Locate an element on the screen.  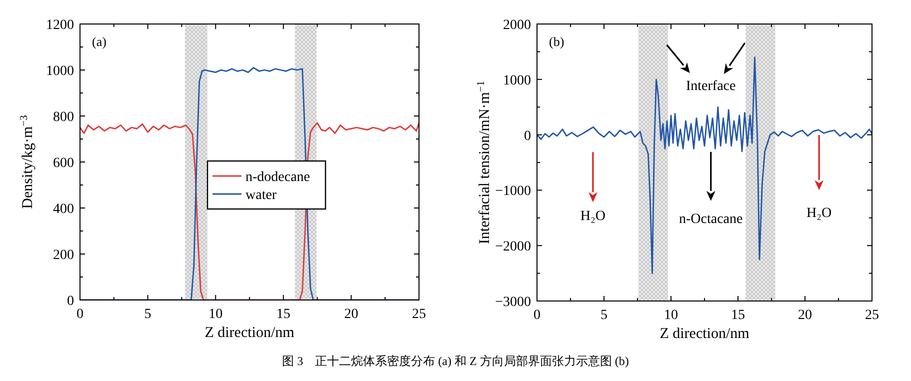
legend-label: n-dodecane is located at coordinates (278, 177).